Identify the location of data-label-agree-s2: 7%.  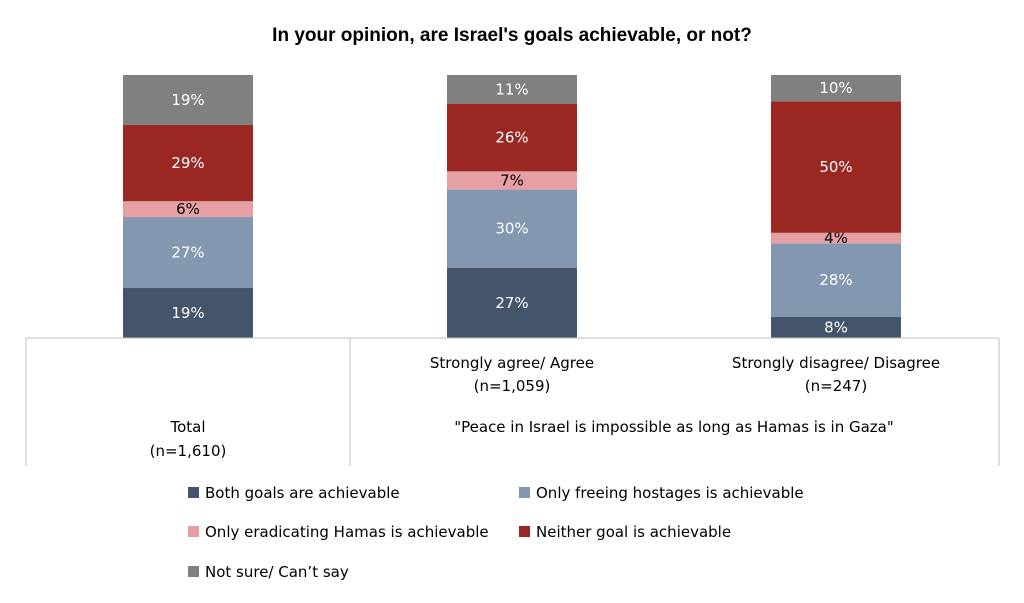
(512, 180).